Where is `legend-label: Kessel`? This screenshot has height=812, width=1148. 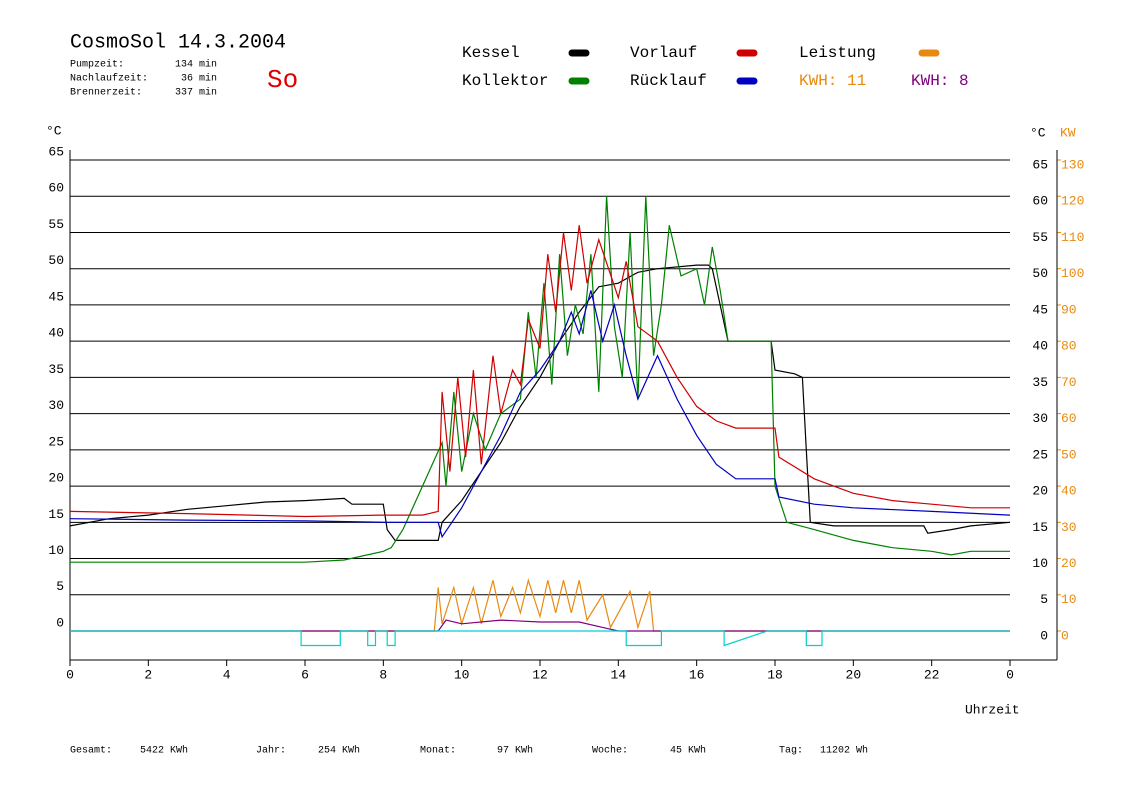 legend-label: Kessel is located at coordinates (491, 53).